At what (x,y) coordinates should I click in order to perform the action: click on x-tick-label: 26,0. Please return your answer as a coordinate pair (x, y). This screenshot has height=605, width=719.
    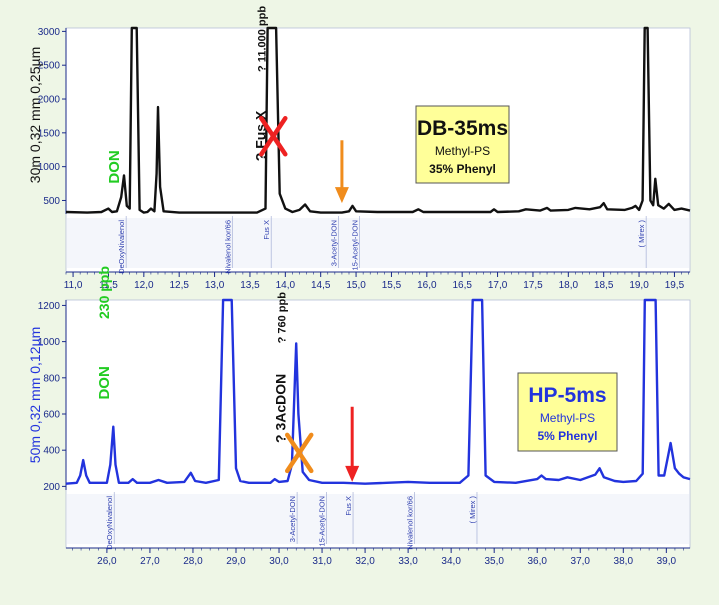
    Looking at the image, I should click on (107, 561).